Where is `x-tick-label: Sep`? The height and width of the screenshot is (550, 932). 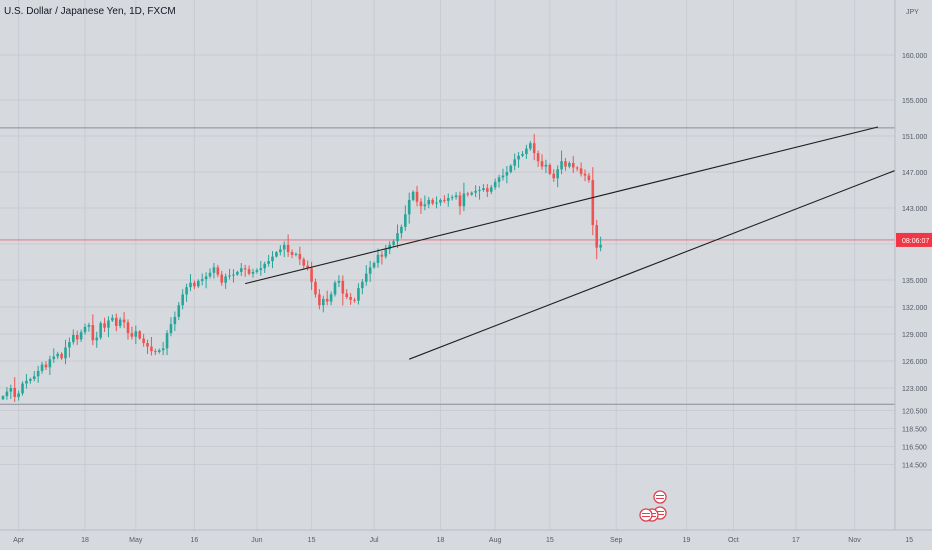 x-tick-label: Sep is located at coordinates (616, 540).